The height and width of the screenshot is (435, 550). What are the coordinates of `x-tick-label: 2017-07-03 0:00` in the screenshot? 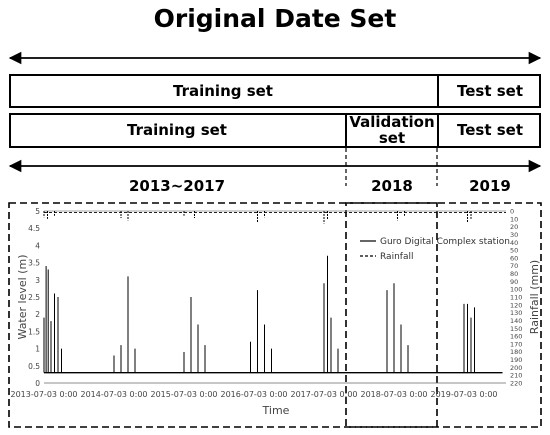 It's located at (324, 394).